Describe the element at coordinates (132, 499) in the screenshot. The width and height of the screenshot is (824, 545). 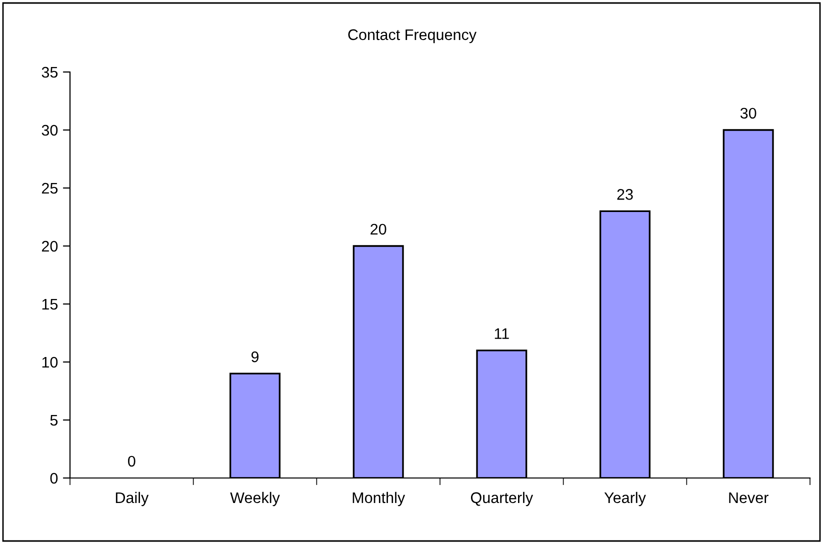
I see `x-tick-label: Daily` at that location.